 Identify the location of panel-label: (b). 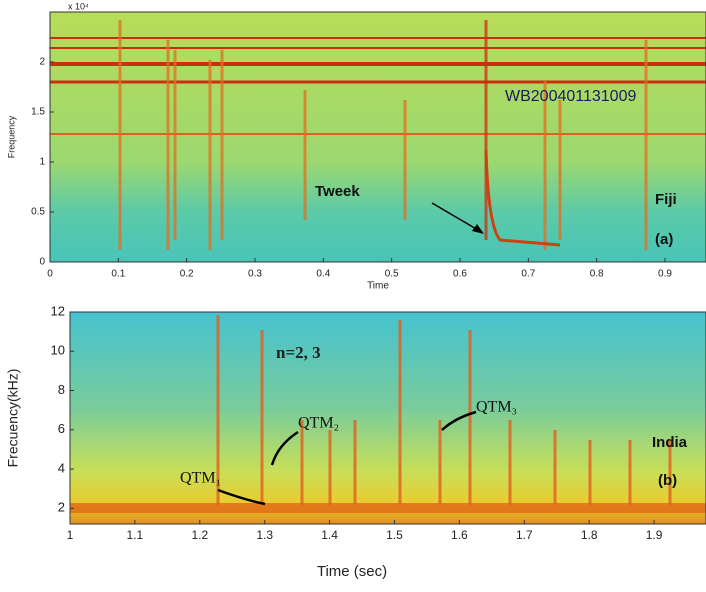
(667, 480).